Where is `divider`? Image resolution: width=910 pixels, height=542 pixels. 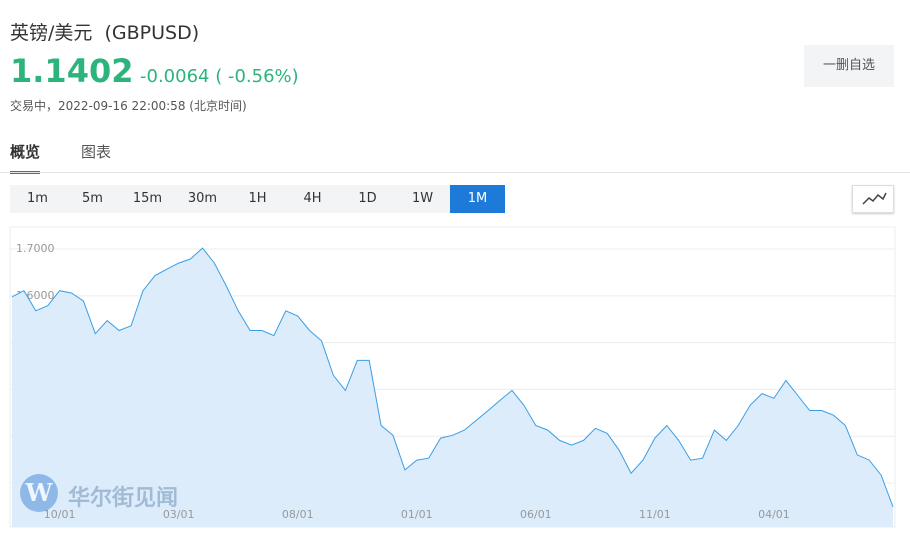
divider is located at coordinates (455, 172).